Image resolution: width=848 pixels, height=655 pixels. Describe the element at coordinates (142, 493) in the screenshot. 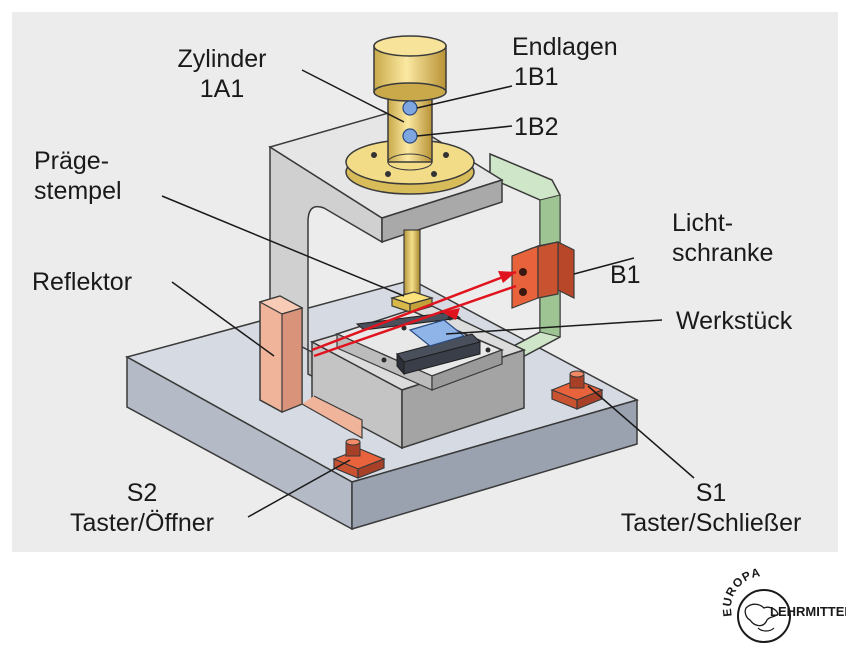

I see `label-s2-id: S2` at that location.